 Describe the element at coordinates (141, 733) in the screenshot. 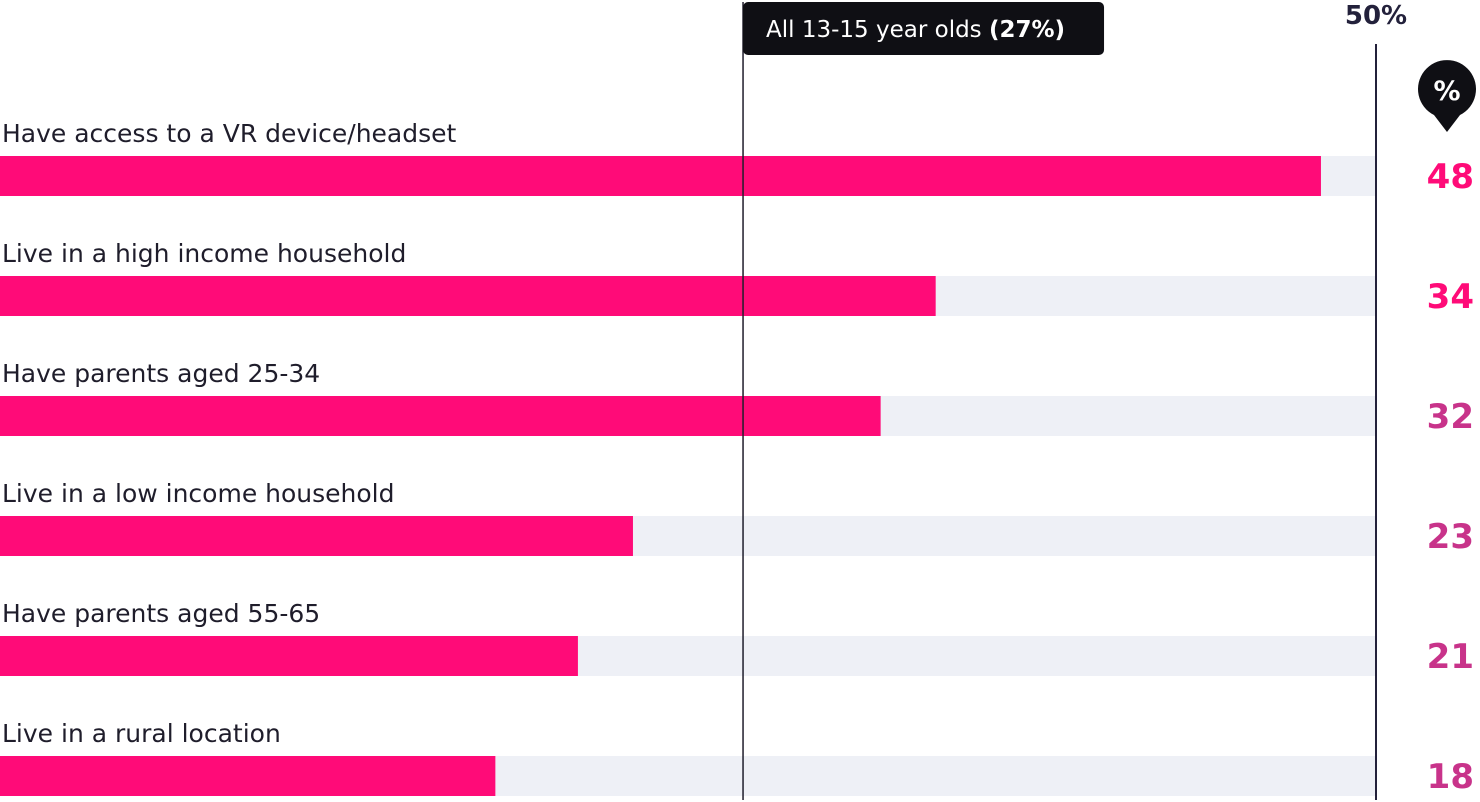

I see `category-label: Live in a rural location` at that location.